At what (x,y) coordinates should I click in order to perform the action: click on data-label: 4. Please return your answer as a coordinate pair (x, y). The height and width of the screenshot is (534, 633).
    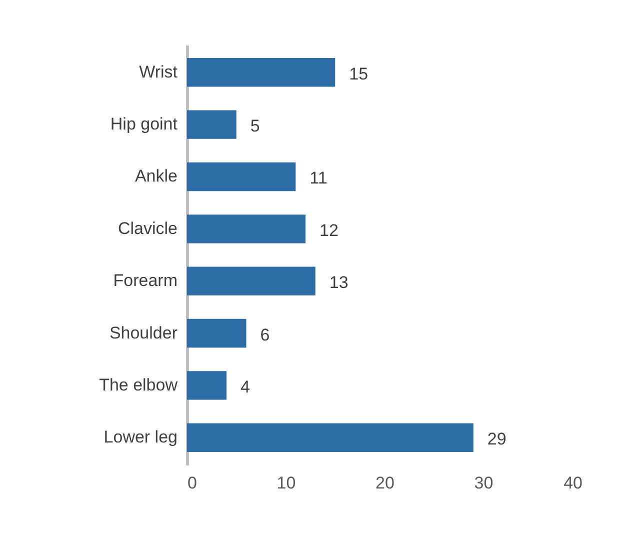
    Looking at the image, I should click on (245, 386).